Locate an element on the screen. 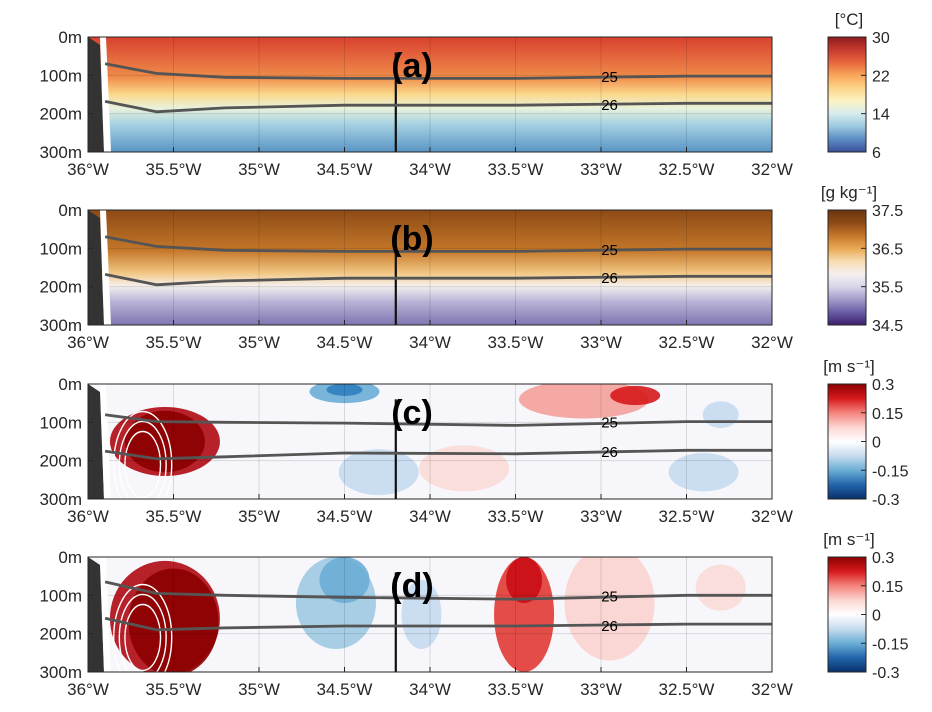 The image size is (932, 712). colorbar-tick-label: 34.5 is located at coordinates (887, 326).